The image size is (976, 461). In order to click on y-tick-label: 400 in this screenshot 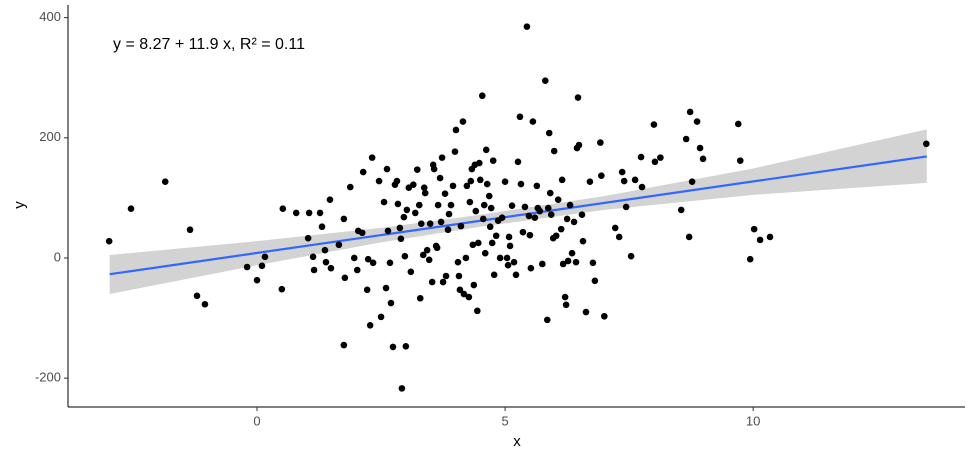, I will do `click(50, 16)`.